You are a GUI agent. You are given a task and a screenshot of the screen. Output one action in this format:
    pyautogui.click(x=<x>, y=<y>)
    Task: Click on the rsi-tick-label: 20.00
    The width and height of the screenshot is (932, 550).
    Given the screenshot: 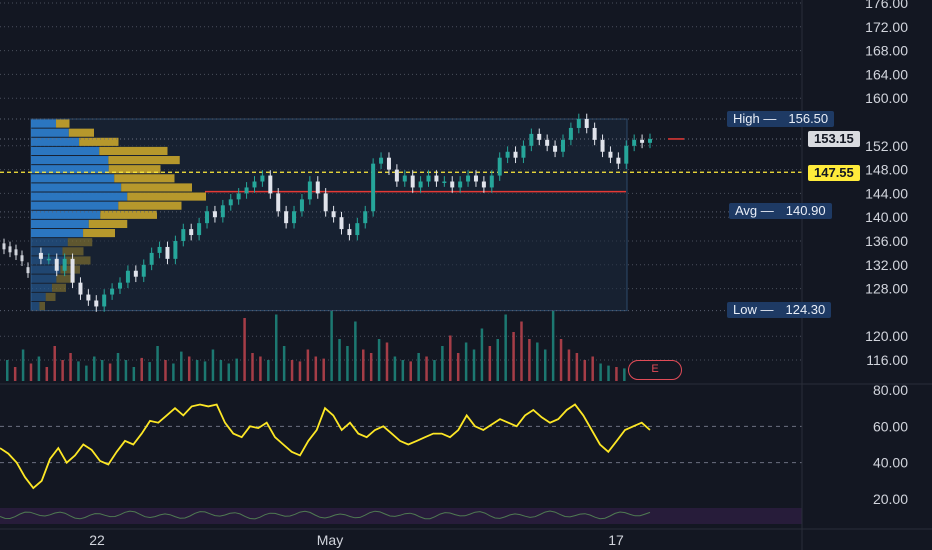 What is the action you would take?
    pyautogui.click(x=890, y=499)
    